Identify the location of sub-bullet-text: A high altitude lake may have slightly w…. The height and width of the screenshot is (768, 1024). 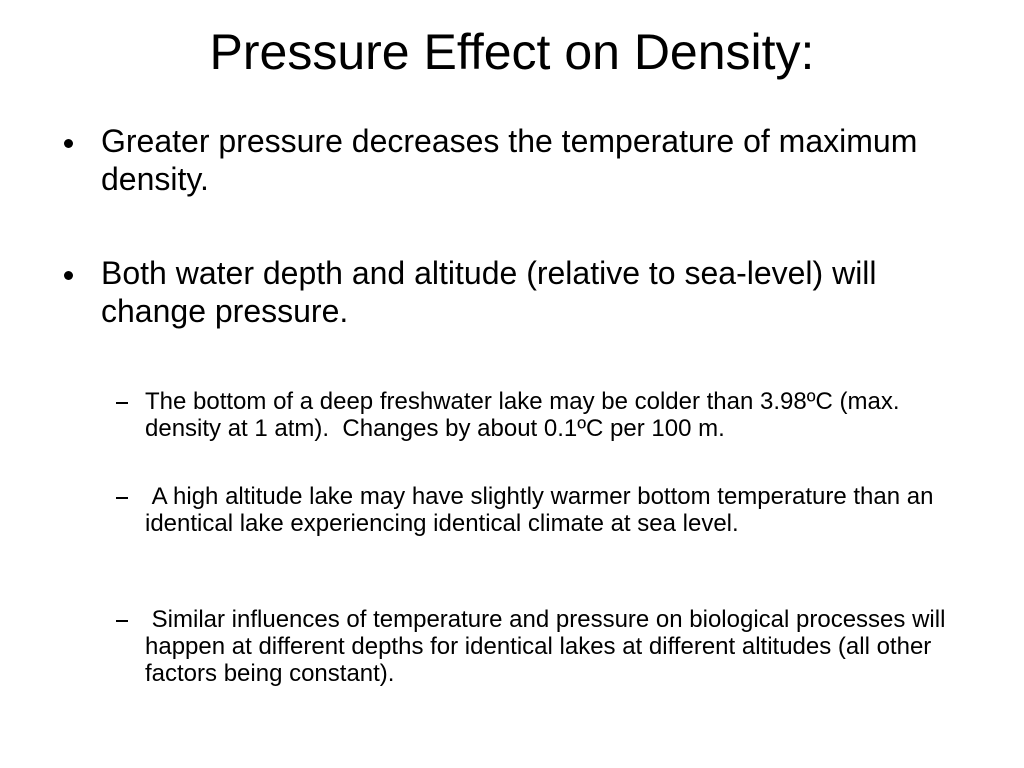
(543, 510).